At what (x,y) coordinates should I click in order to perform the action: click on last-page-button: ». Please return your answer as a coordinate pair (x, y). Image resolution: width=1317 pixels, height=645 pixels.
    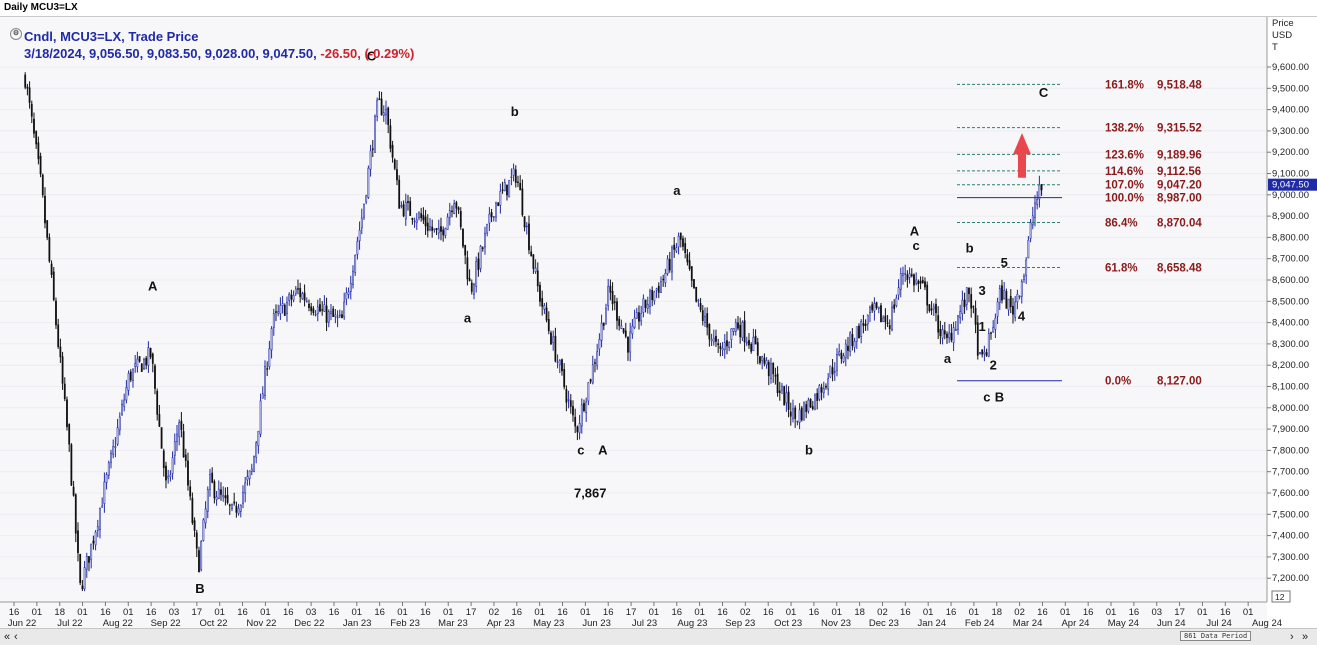
    Looking at the image, I should click on (1305, 637).